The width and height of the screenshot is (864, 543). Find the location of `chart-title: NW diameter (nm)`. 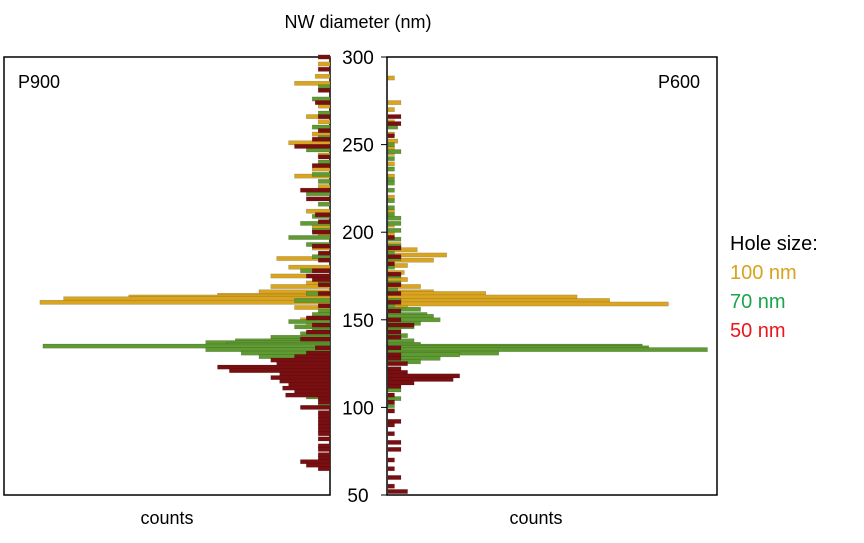

chart-title: NW diameter (nm) is located at coordinates (357, 22).